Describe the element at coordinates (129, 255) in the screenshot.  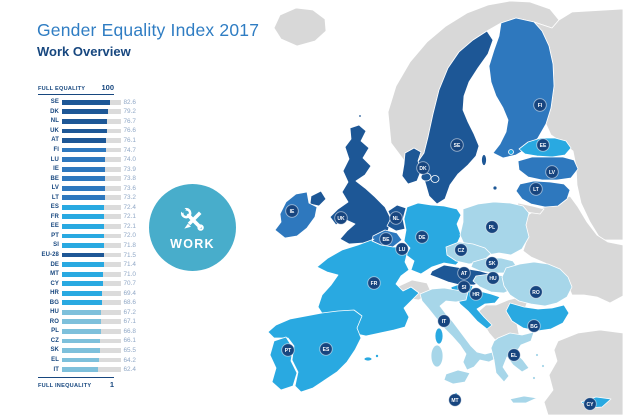
I see `country-value: 71.5` at that location.